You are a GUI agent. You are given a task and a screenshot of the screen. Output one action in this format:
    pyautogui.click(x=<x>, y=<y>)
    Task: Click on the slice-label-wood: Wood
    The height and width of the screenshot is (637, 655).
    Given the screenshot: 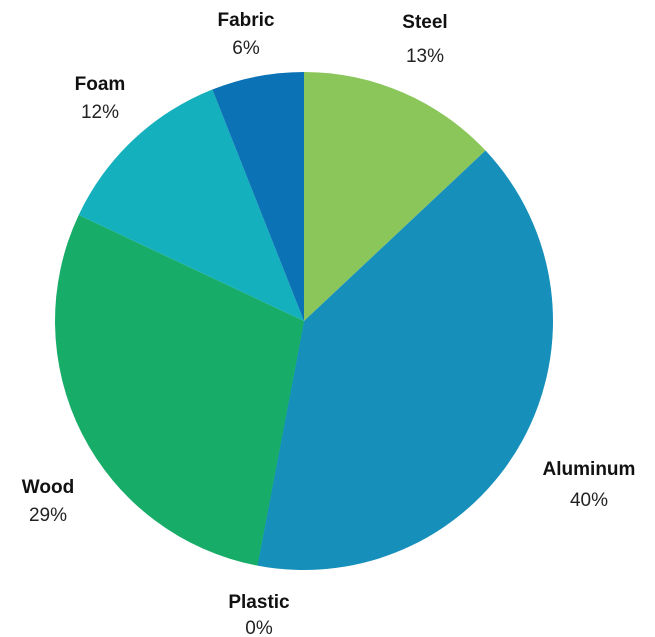 What is the action you would take?
    pyautogui.click(x=48, y=487)
    